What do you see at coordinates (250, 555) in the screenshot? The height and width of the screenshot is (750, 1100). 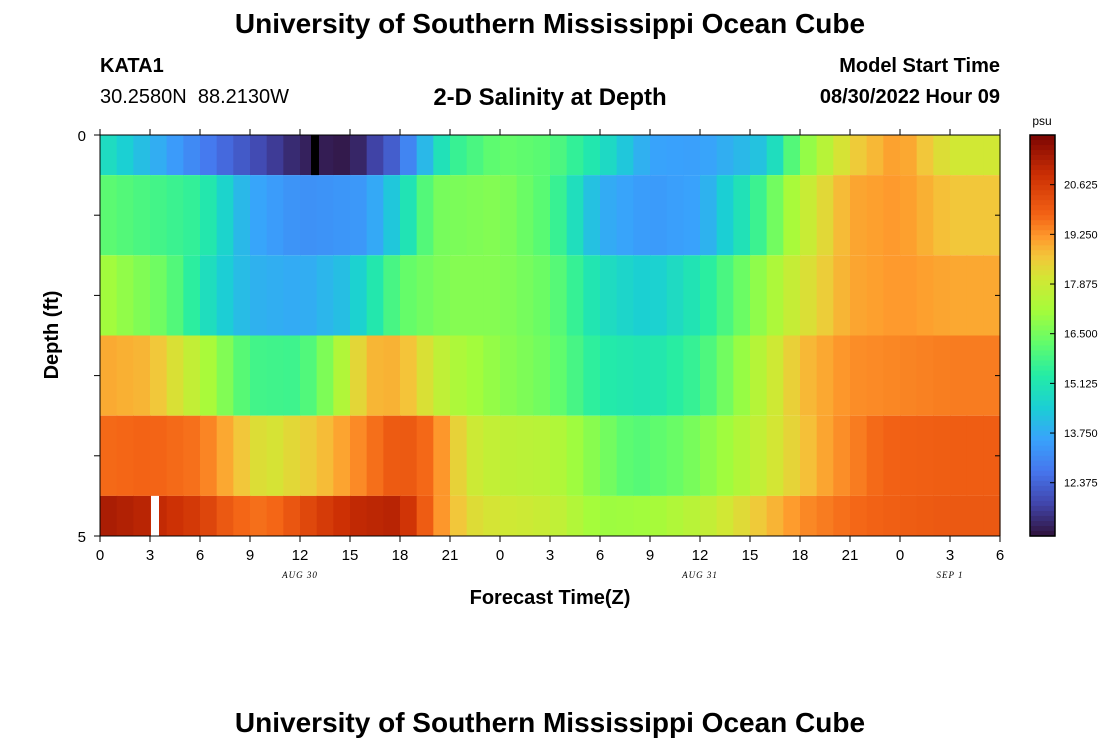 I see `x-tick-label: 9` at bounding box center [250, 555].